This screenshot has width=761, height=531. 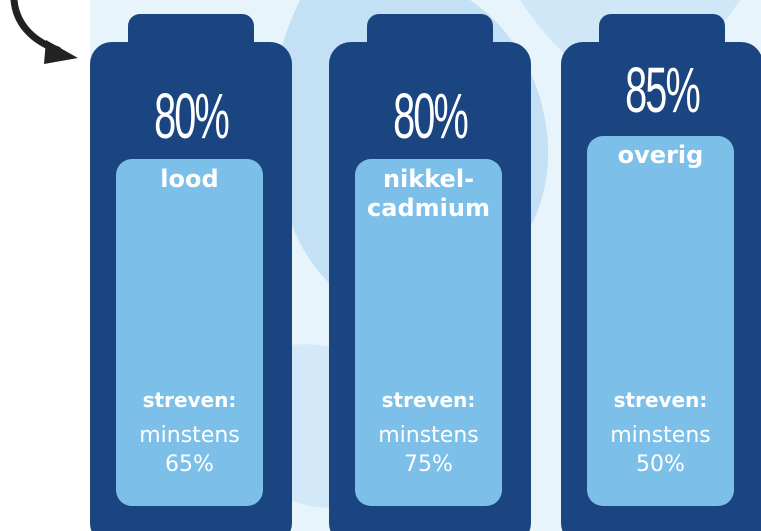 What do you see at coordinates (663, 90) in the screenshot?
I see `battery-percentage: 85%` at bounding box center [663, 90].